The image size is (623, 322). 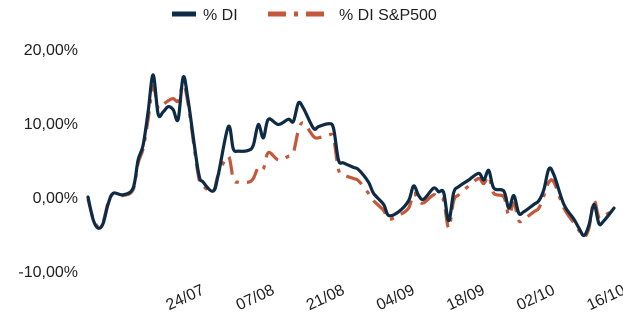 What do you see at coordinates (51, 124) in the screenshot?
I see `y-tick-label: 10,00%` at bounding box center [51, 124].